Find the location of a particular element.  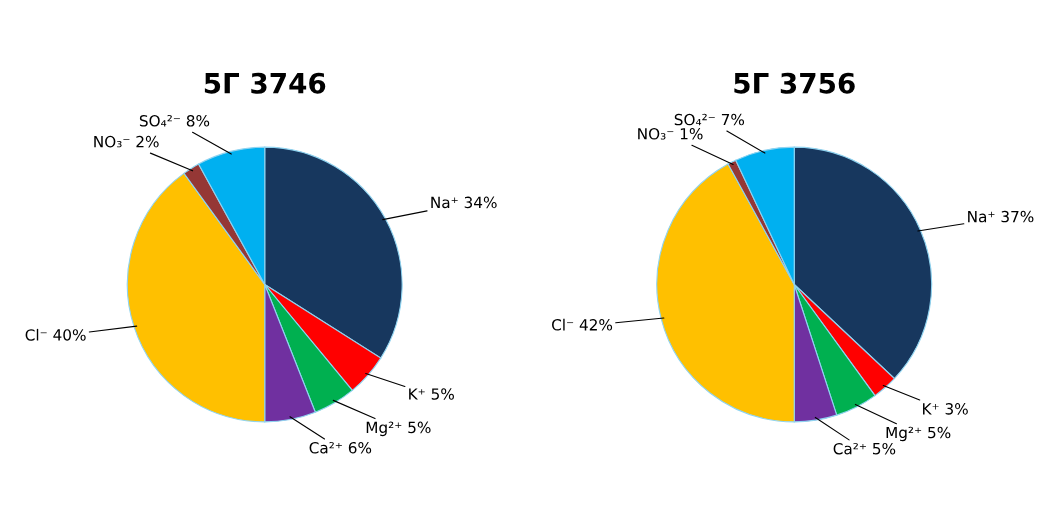

chart-title: 5Г 3756 is located at coordinates (794, 83).